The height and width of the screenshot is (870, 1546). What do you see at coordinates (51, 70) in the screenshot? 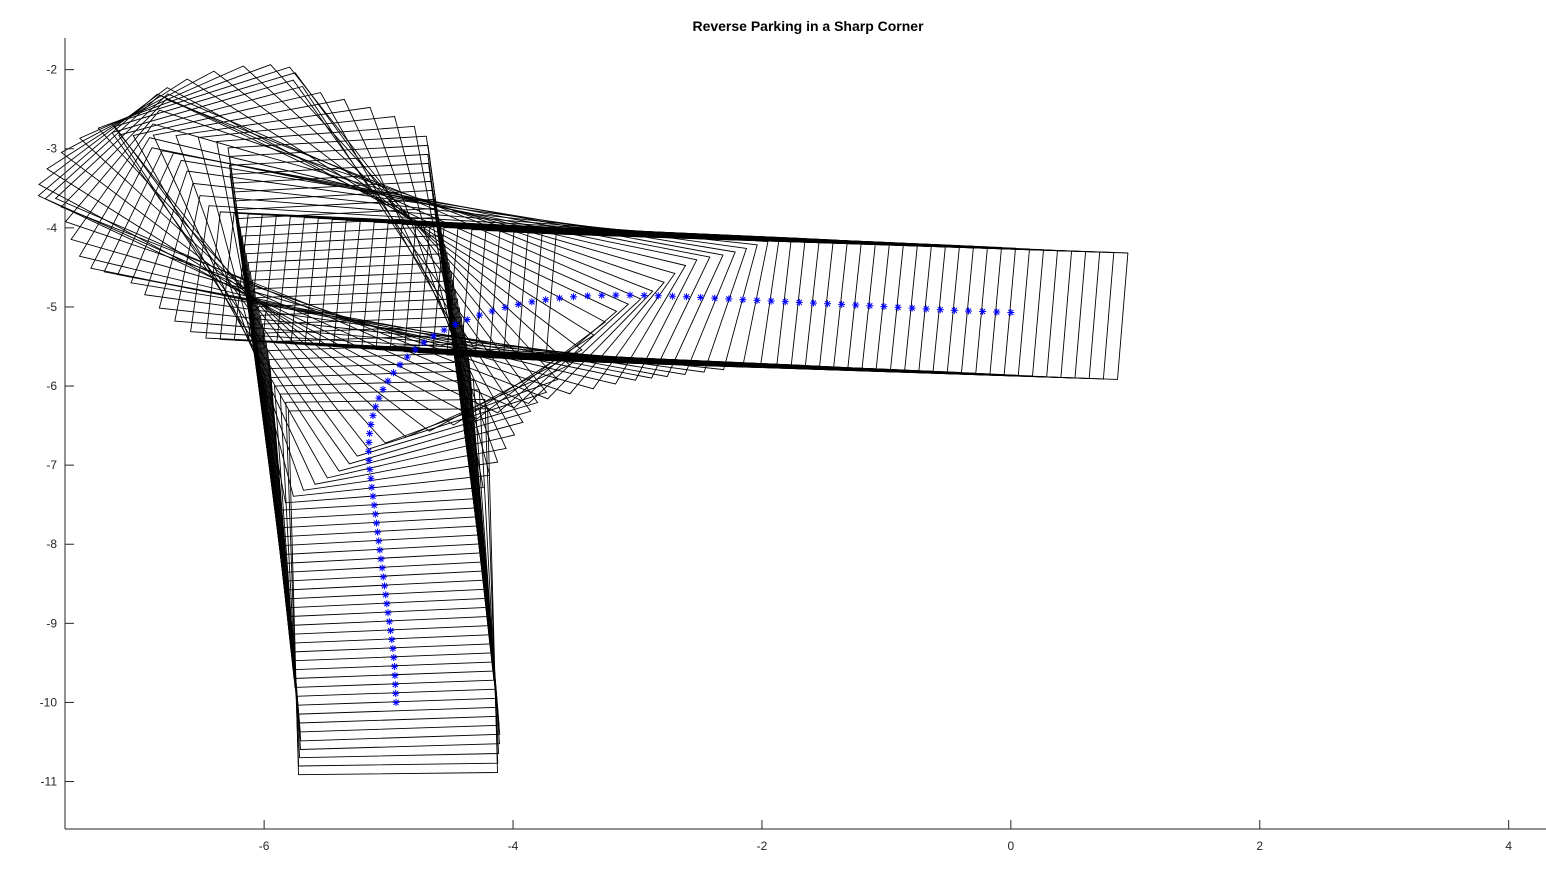
I see `y-tick-label: -2` at bounding box center [51, 70].